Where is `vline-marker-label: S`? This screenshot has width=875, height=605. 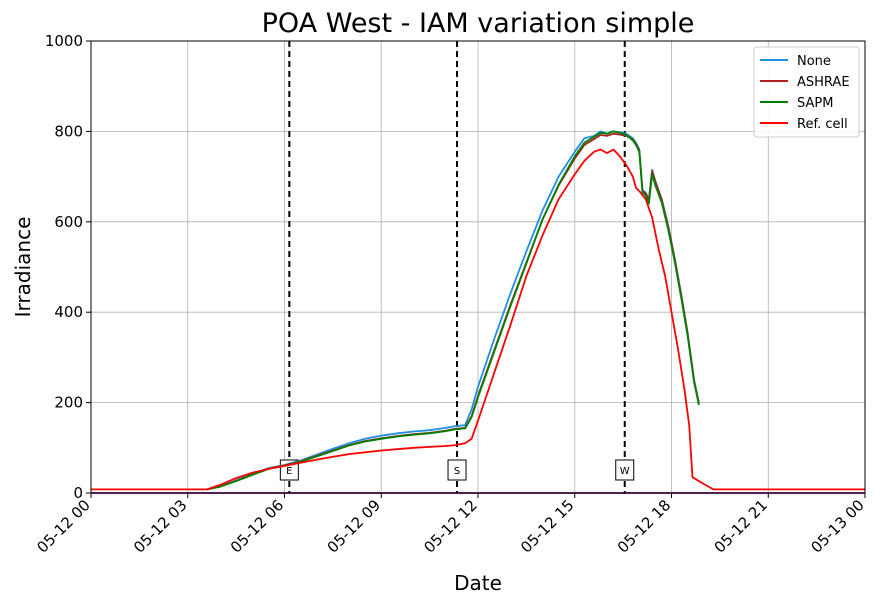 vline-marker-label: S is located at coordinates (457, 471).